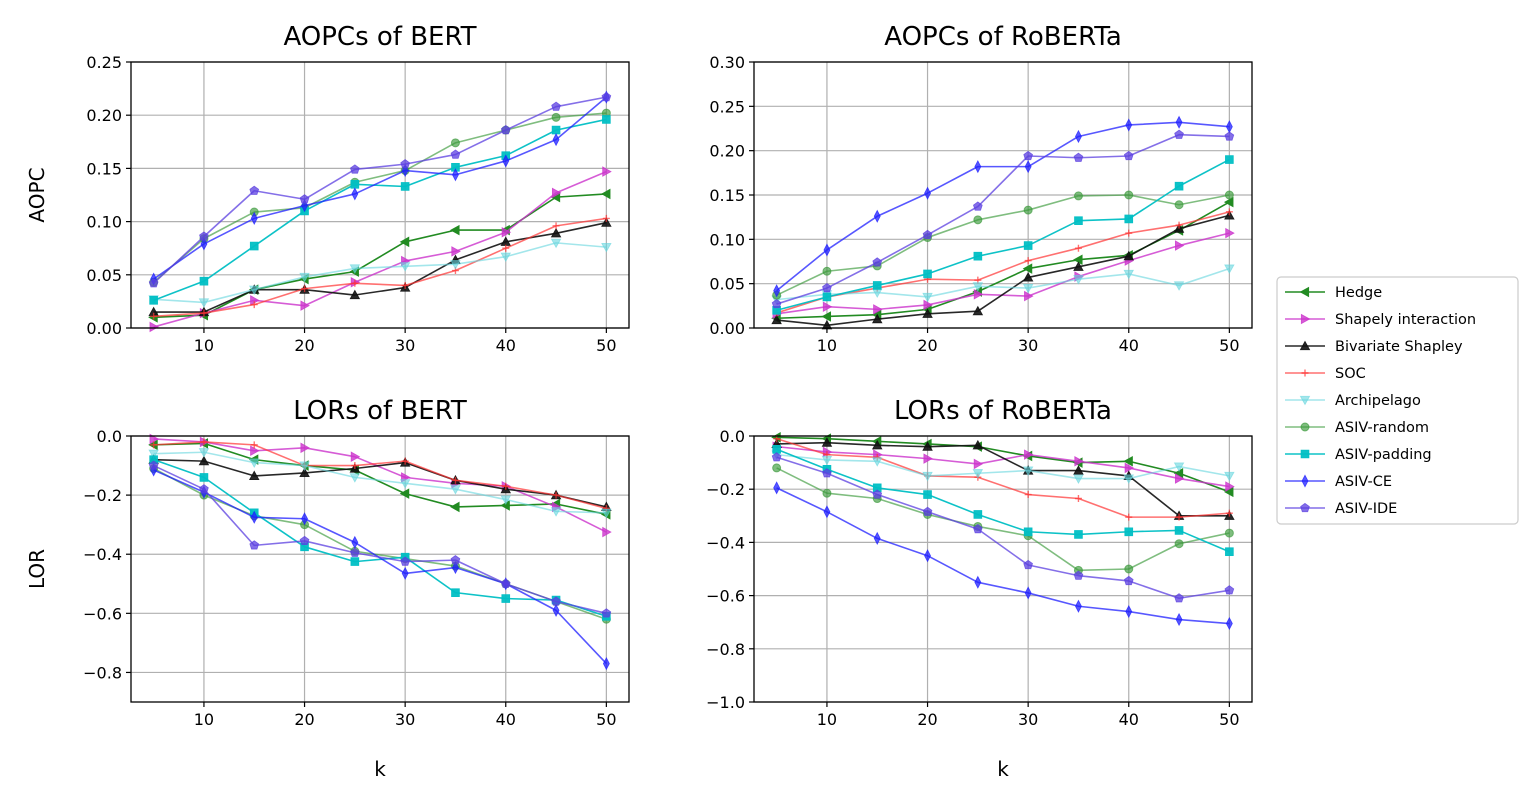 Image resolution: width=1538 pixels, height=804 pixels. I want to click on legend-box, so click(1397, 400).